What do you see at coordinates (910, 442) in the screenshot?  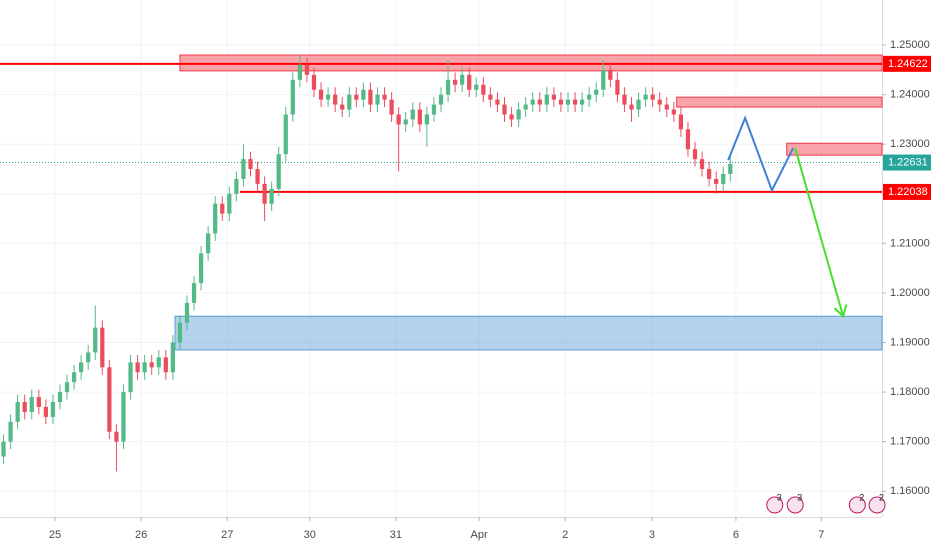 I see `y-tick-label: 1.17000` at bounding box center [910, 442].